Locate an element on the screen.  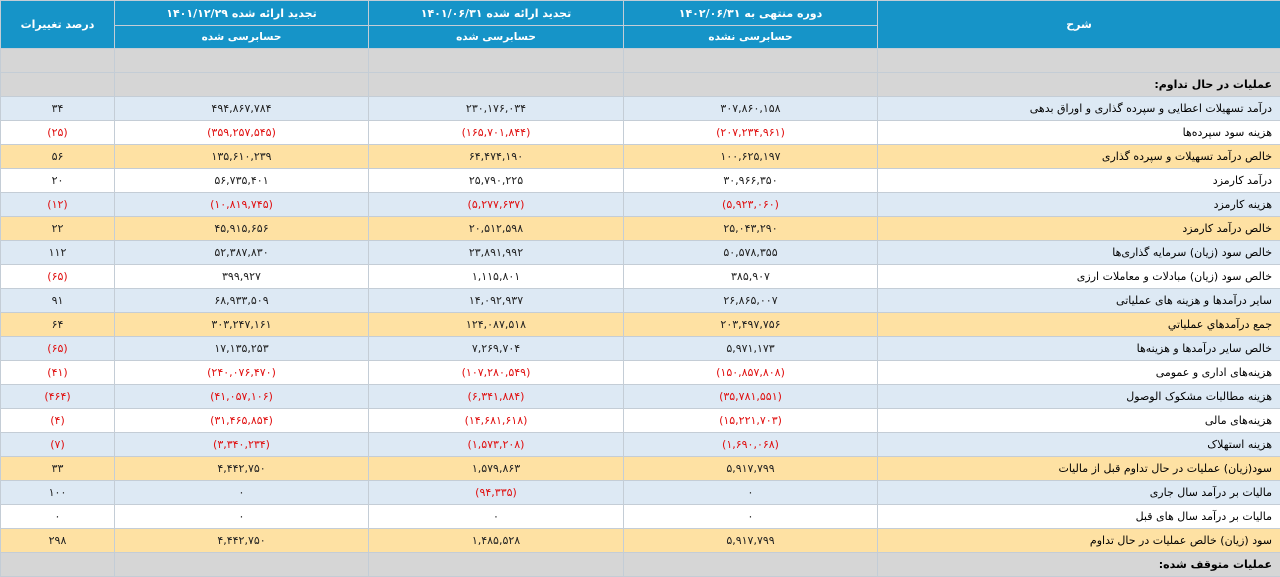
change-percent-cell: ۳۳ is located at coordinates (58, 469).